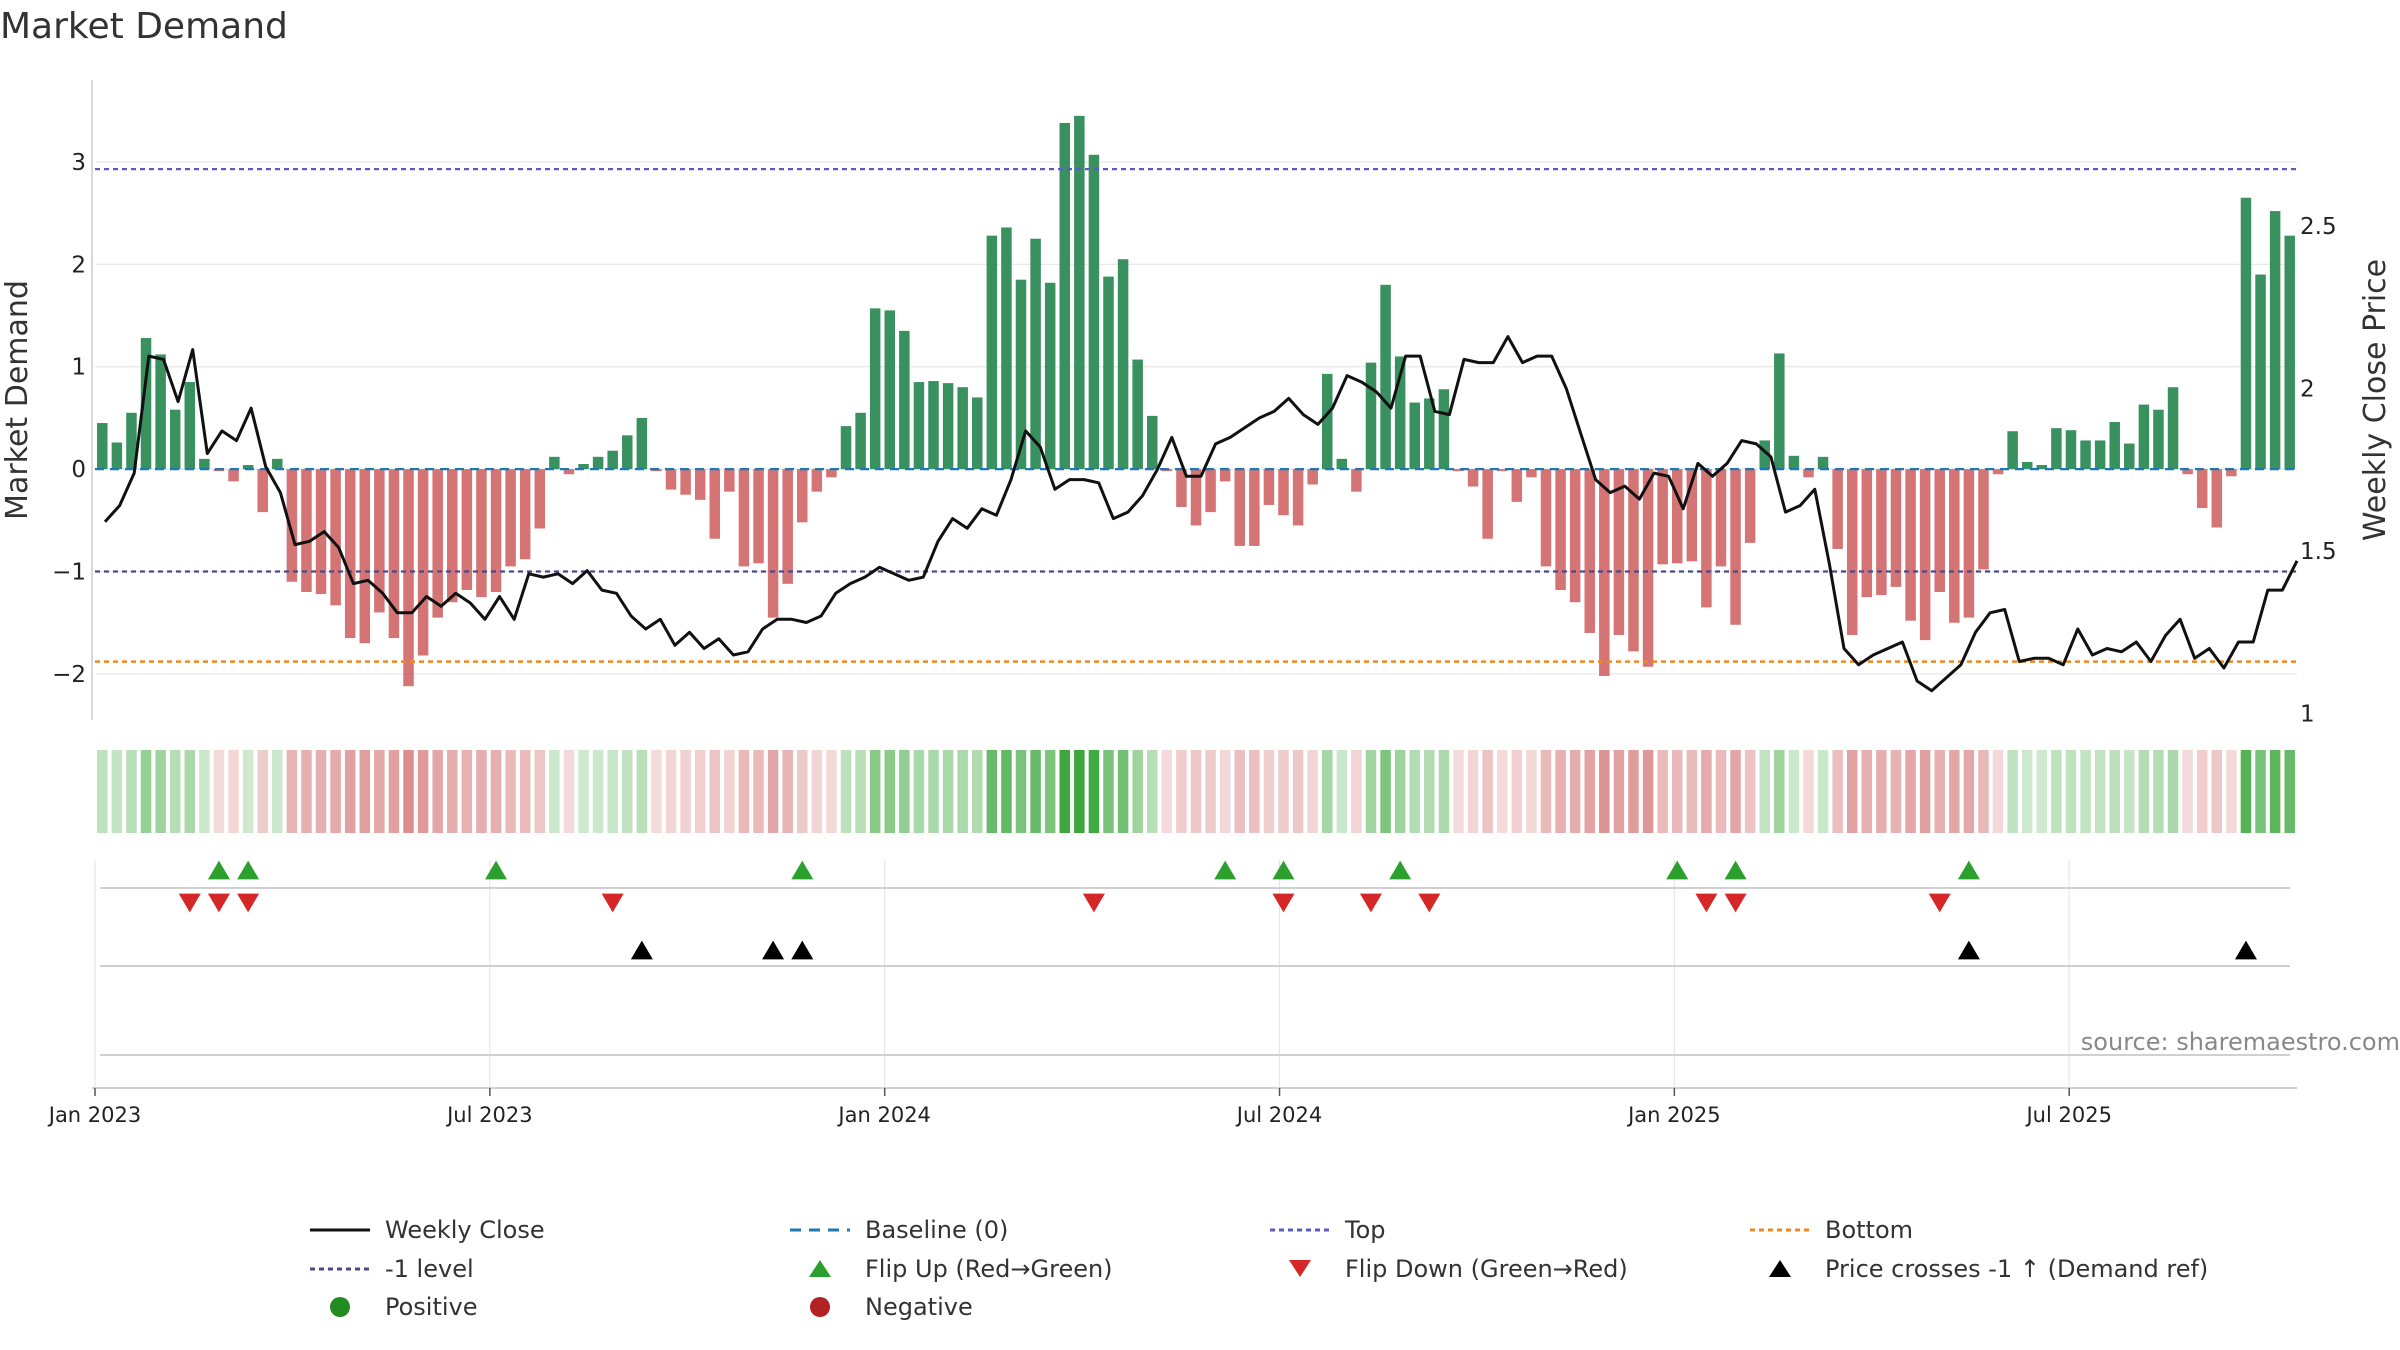 This screenshot has width=2400, height=1350. Describe the element at coordinates (431, 1307) in the screenshot. I see `legend-label: Positive` at that location.